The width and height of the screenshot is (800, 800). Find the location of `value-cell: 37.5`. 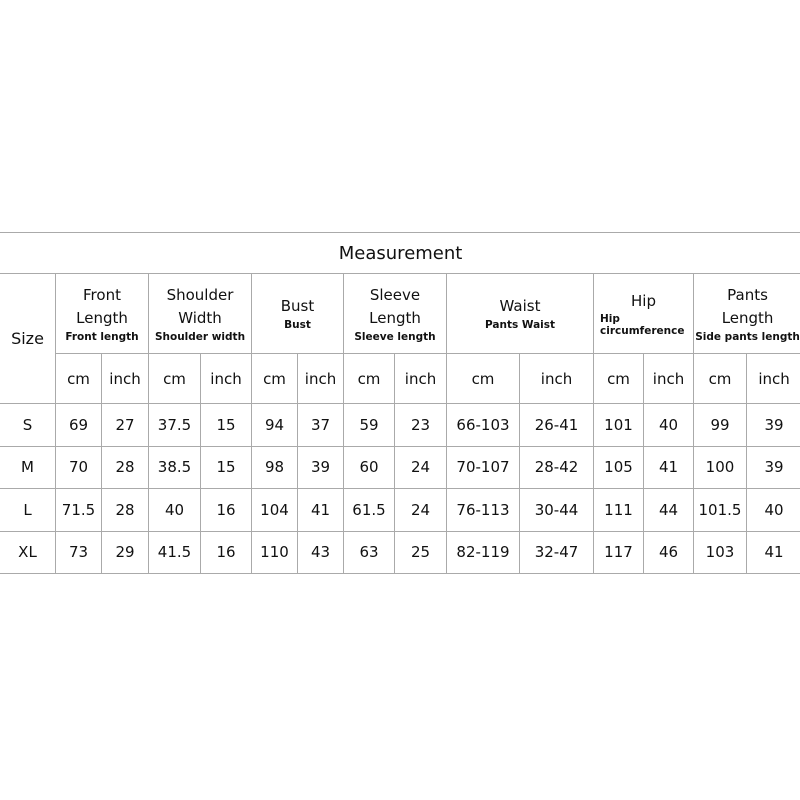

value-cell: 37.5 is located at coordinates (174, 425).